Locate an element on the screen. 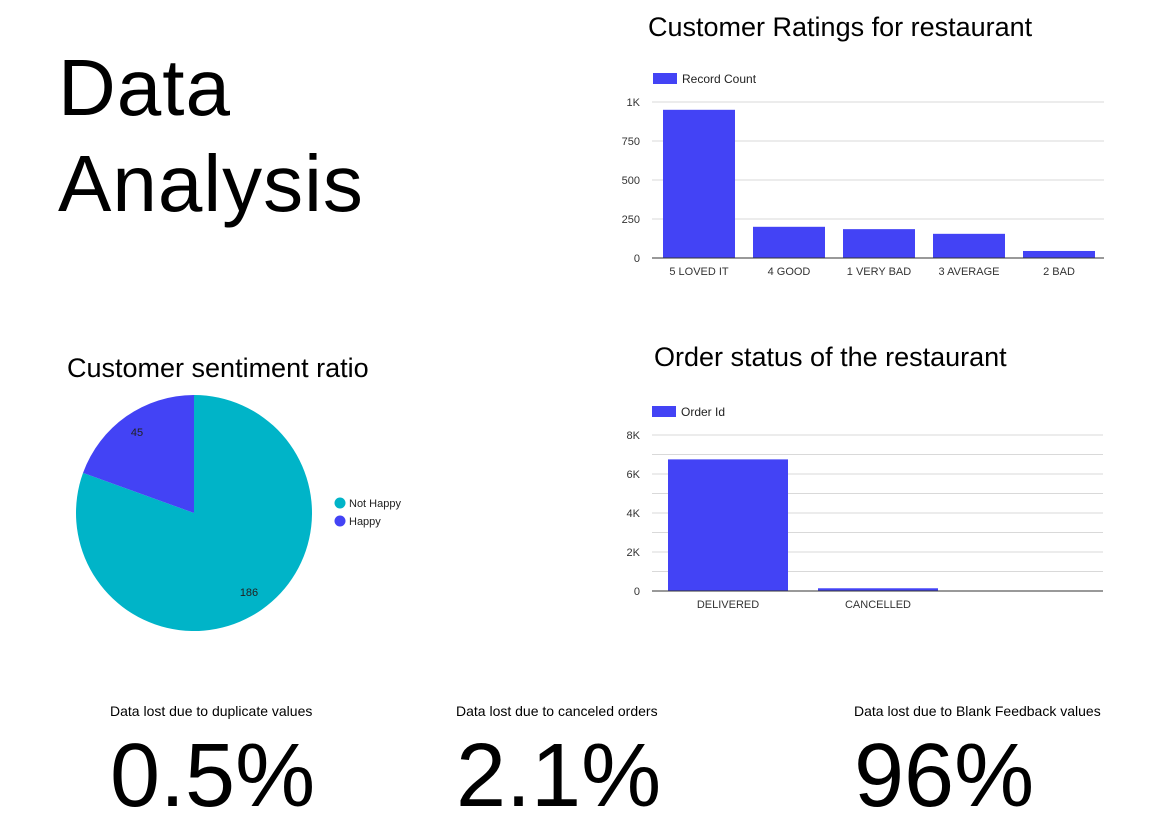  x-tick-label: CANCELLED is located at coordinates (878, 605).